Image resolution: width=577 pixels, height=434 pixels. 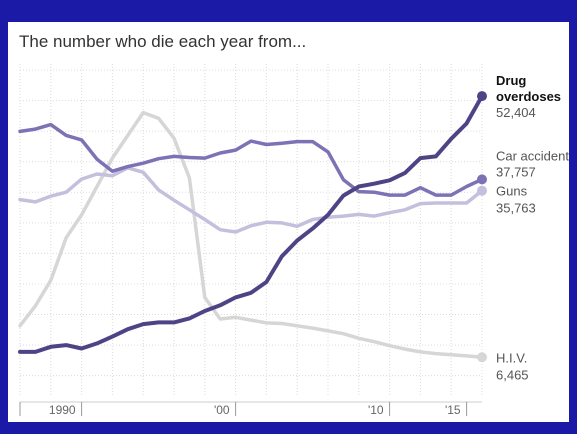 I want to click on x-axis: 1990 '00 '10 '15, so click(x=250, y=409).